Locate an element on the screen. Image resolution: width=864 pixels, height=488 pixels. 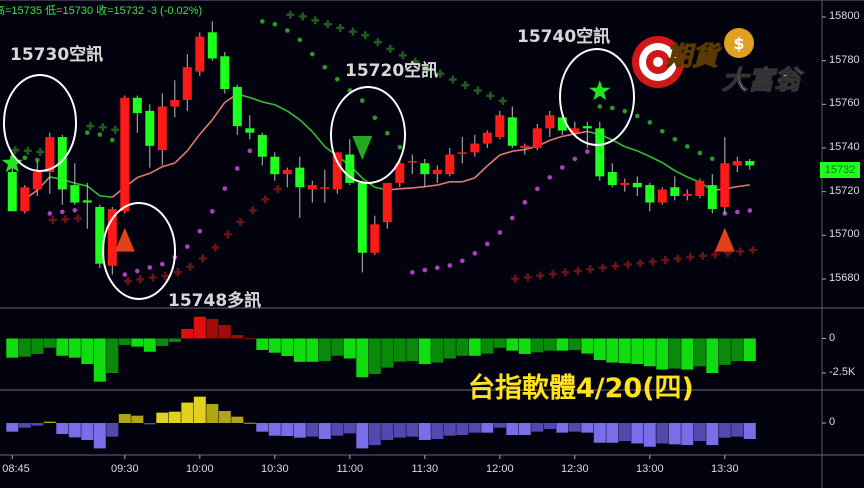
x-tick-label: 12:30 is located at coordinates (575, 469).